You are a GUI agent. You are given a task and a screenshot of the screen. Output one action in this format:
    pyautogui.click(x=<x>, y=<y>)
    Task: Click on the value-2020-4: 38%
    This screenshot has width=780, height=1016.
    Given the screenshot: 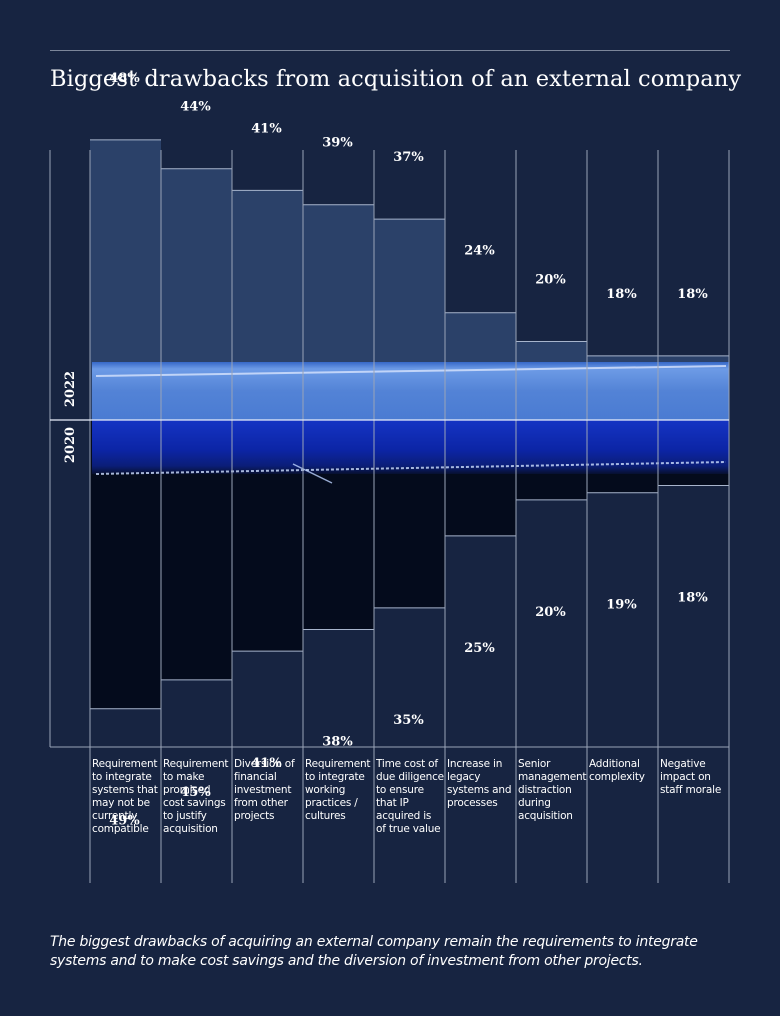 What is the action you would take?
    pyautogui.click(x=337, y=742)
    